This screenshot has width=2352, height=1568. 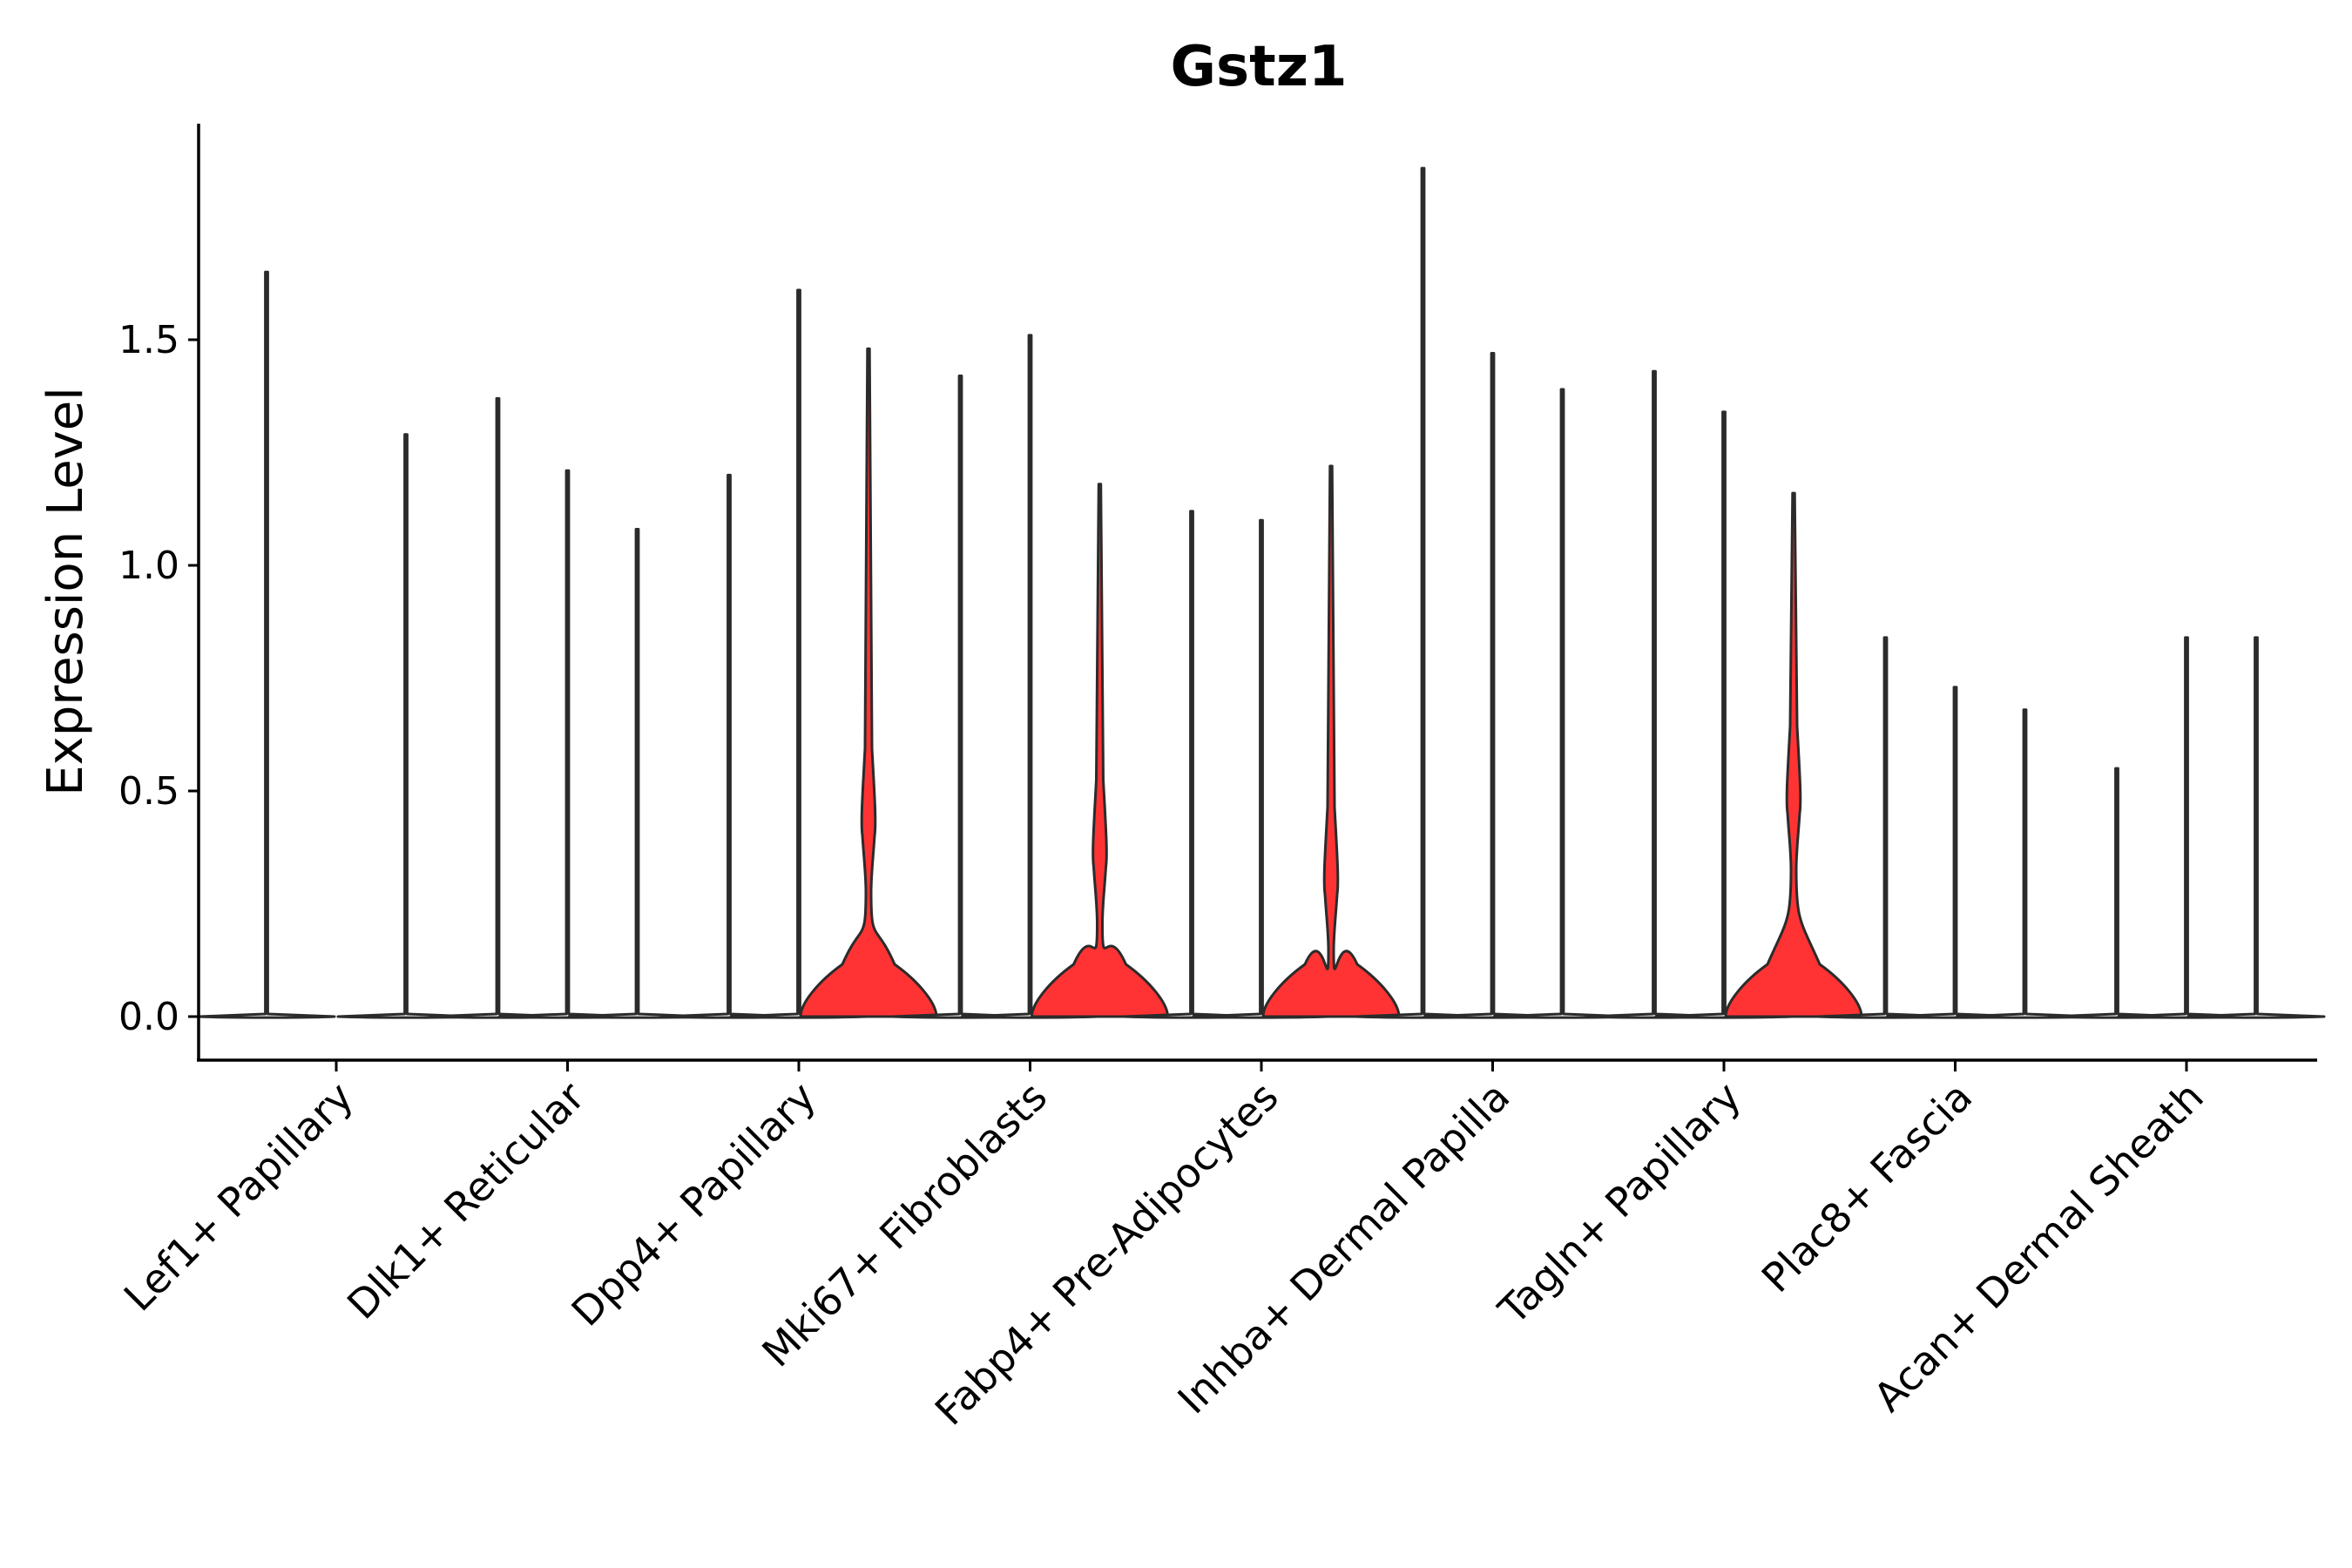 I want to click on x-tick-label: Tagln+ Papillary, so click(x=1619, y=1204).